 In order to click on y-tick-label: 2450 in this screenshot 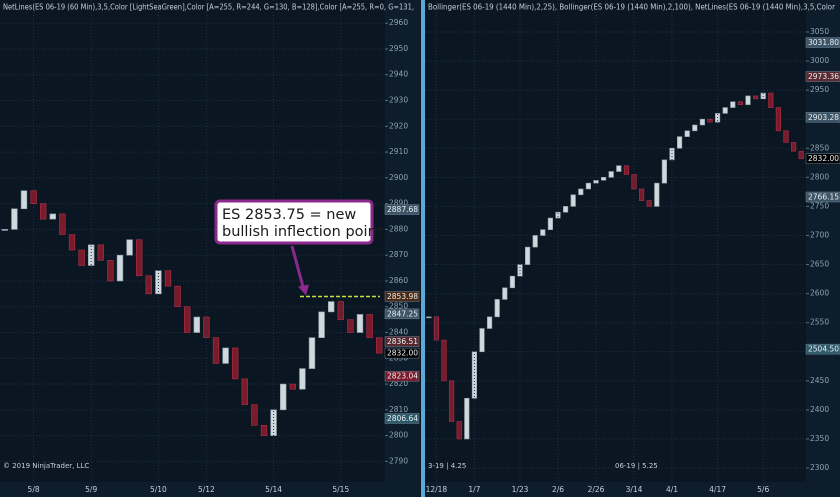, I will do `click(819, 380)`.